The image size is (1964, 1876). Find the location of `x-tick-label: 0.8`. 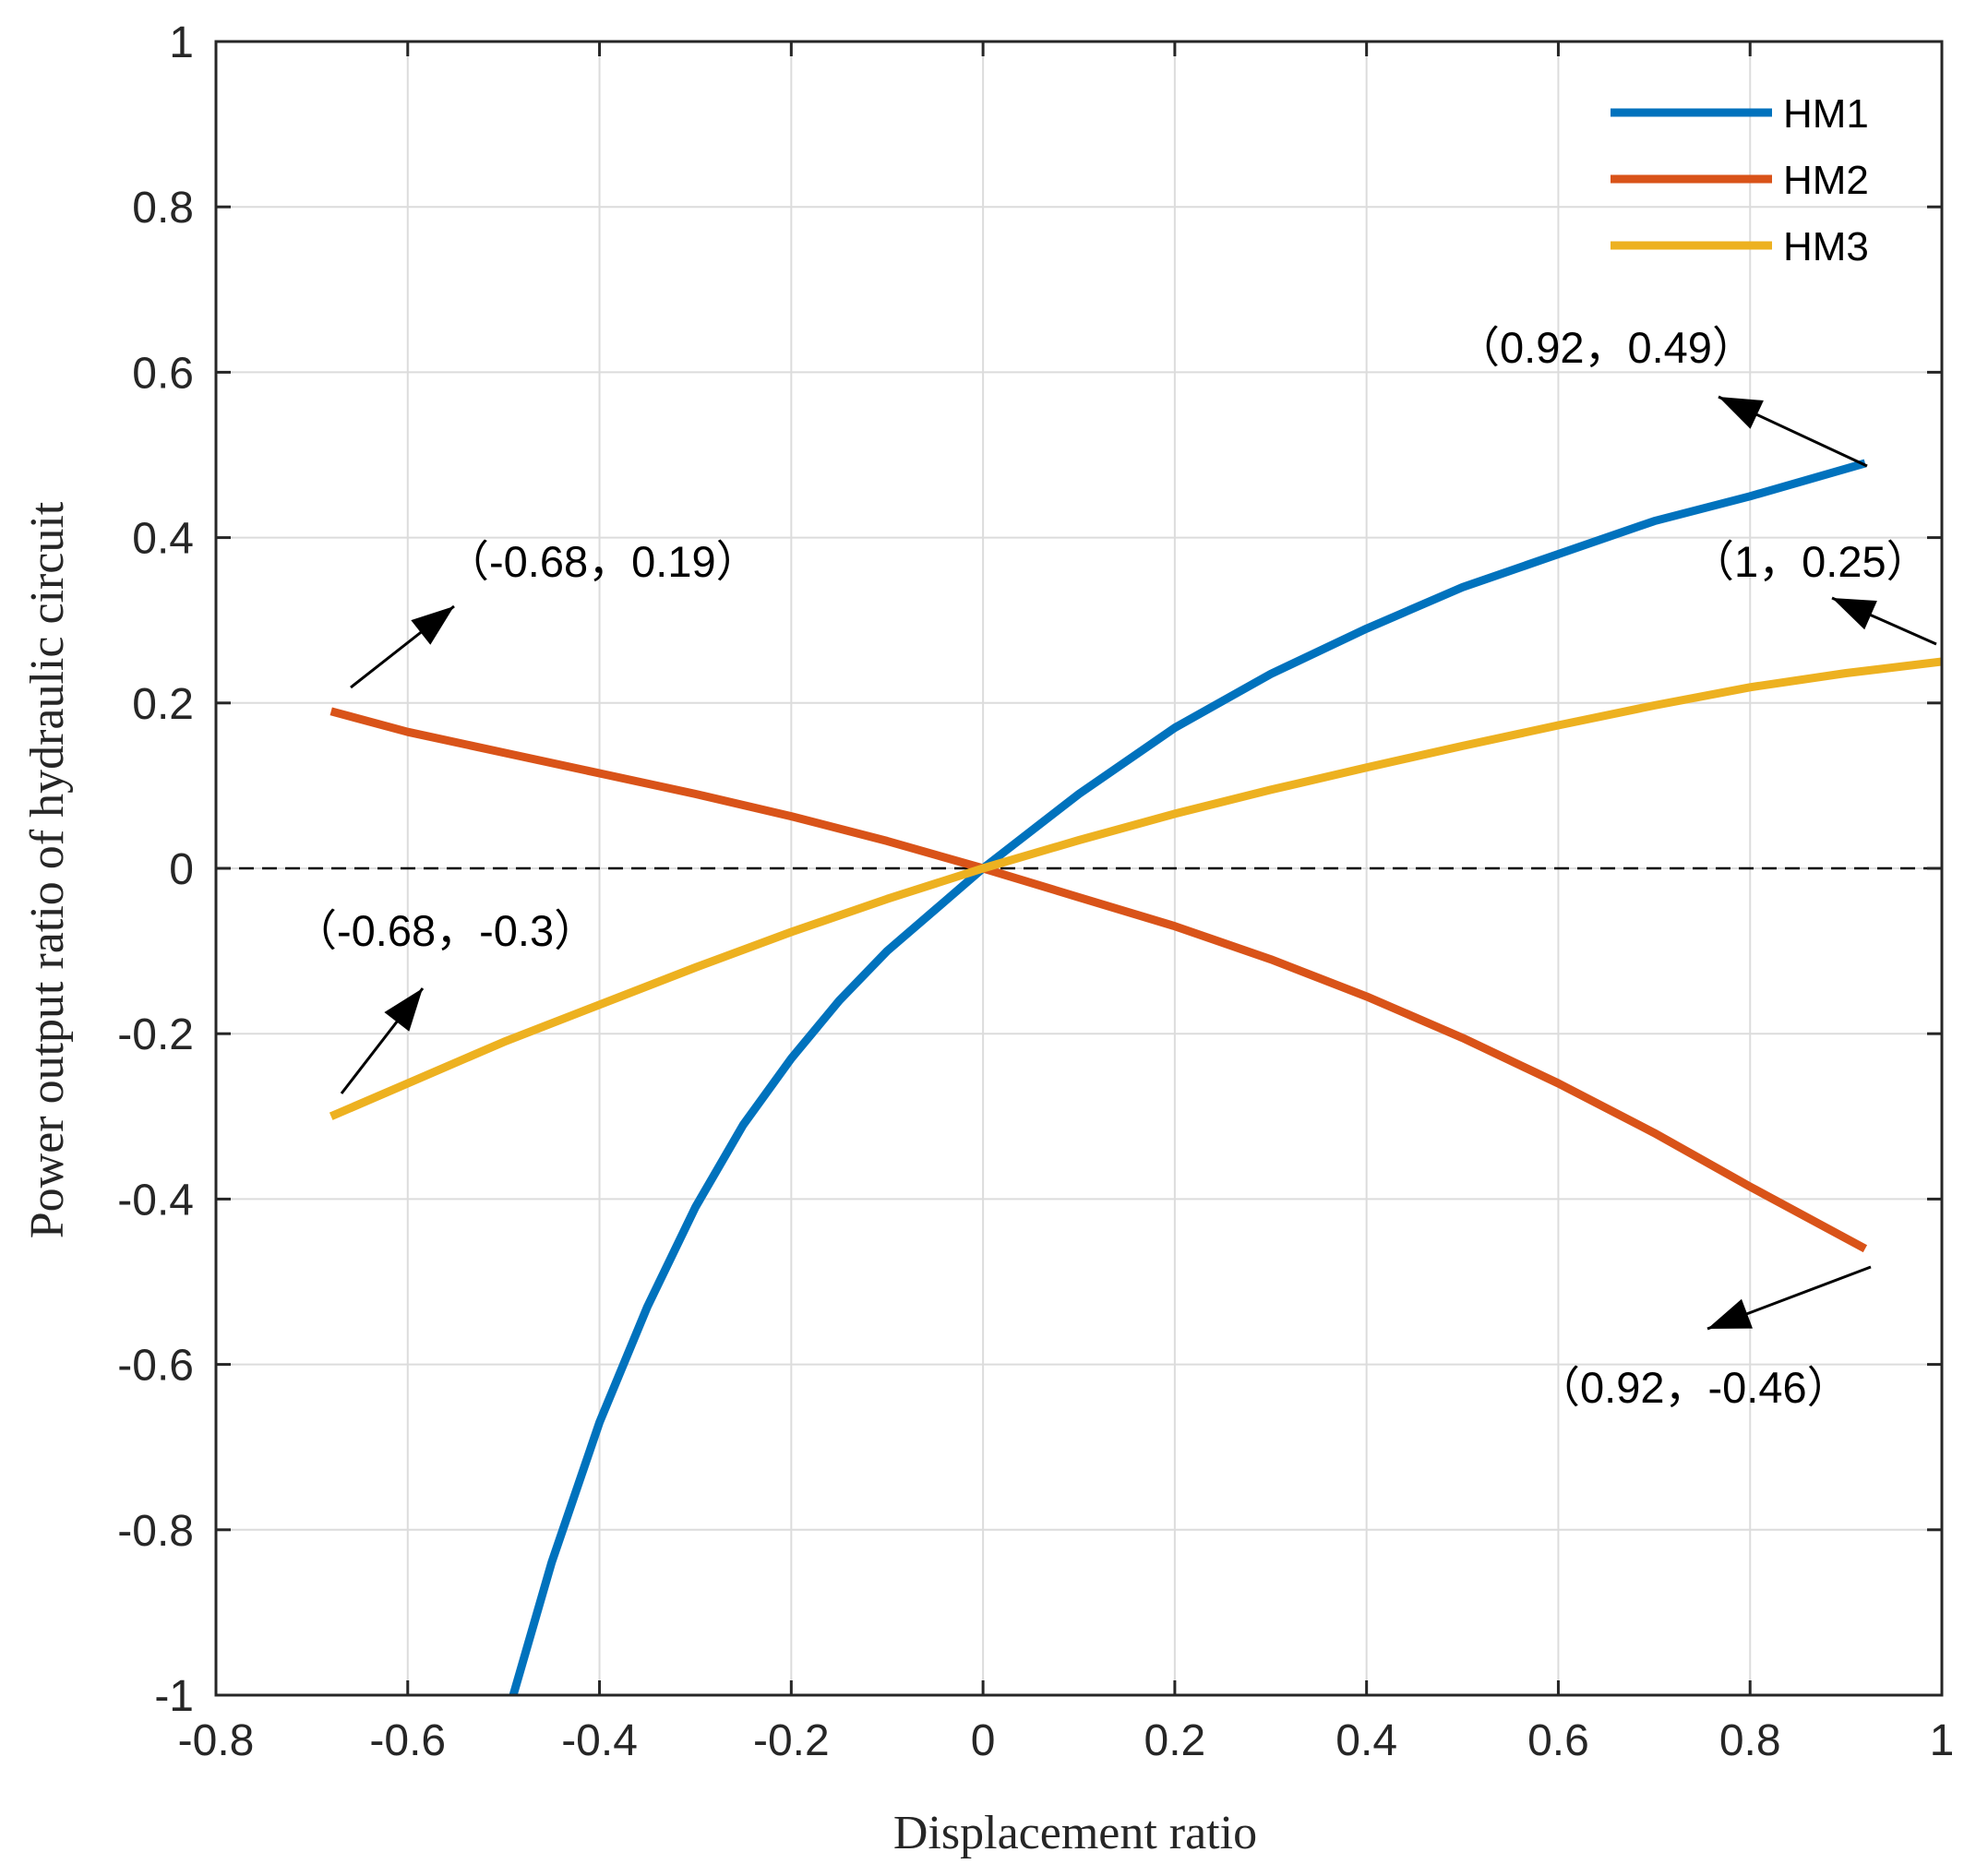

x-tick-label: 0.8 is located at coordinates (1750, 1741).